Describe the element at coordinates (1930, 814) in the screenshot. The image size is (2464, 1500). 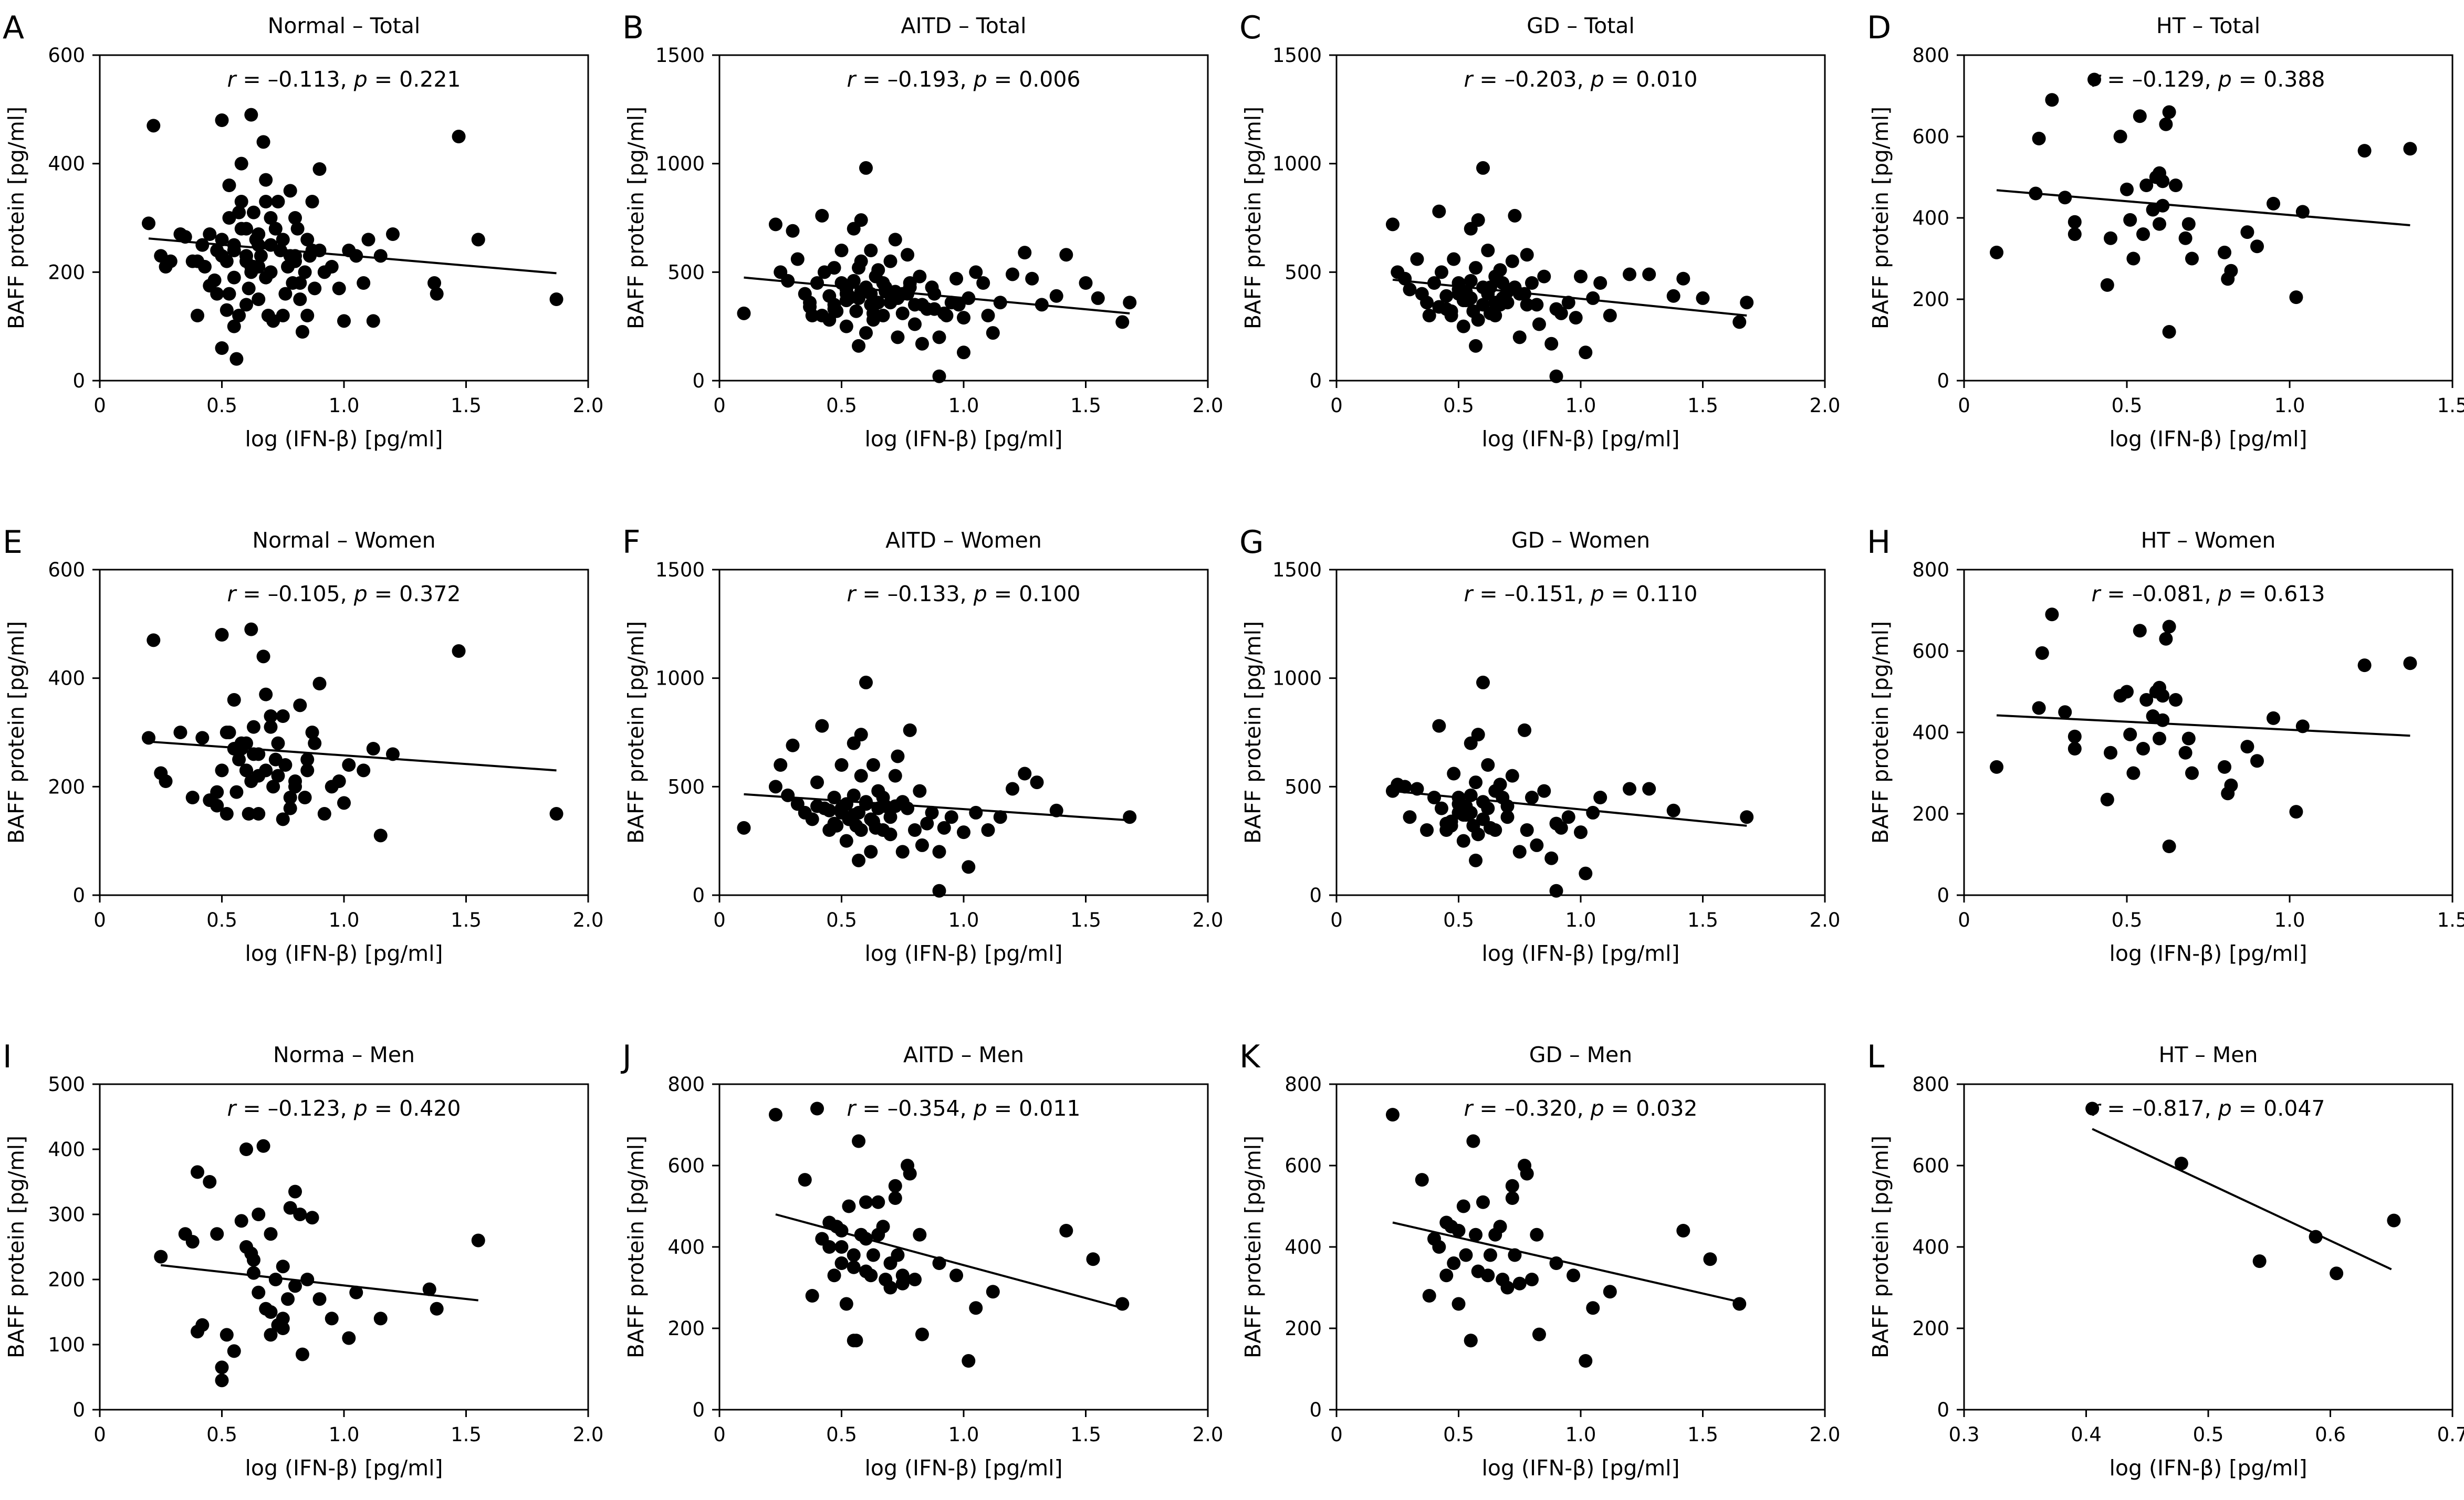
I see `y-tick-label: 200` at that location.